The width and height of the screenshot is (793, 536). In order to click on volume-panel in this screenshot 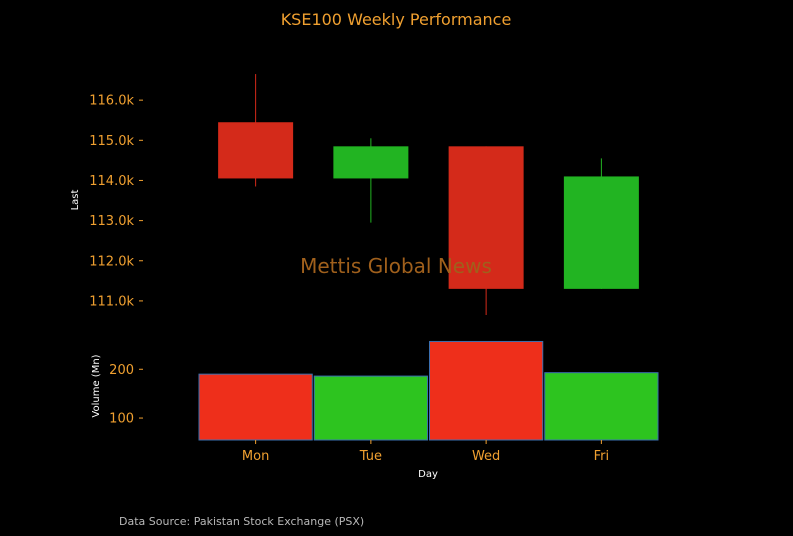, I will do `click(428, 390)`.